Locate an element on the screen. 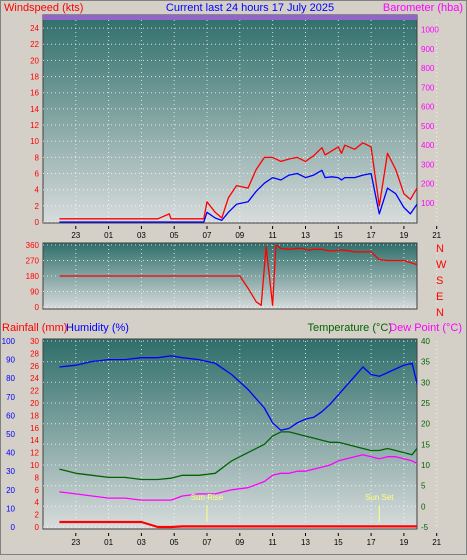 The width and height of the screenshot is (467, 560). wind-ytick-label-0: 0 is located at coordinates (37, 222).